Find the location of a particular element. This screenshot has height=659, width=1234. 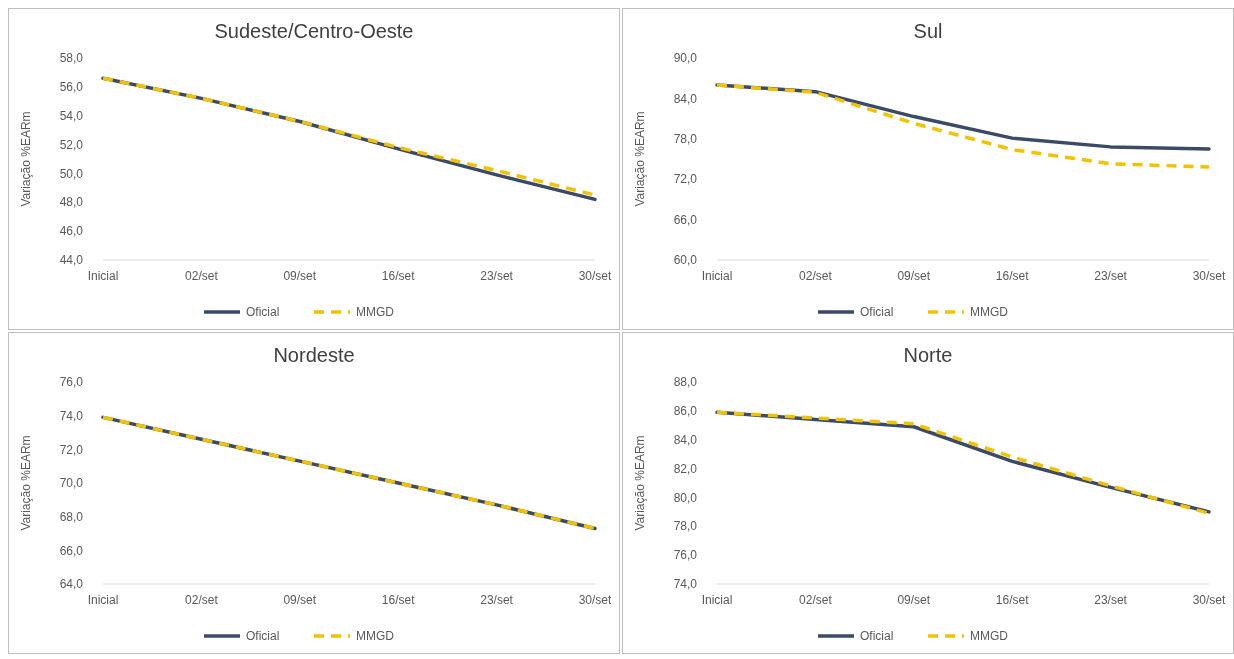

chart-title: Nordeste is located at coordinates (314, 355).